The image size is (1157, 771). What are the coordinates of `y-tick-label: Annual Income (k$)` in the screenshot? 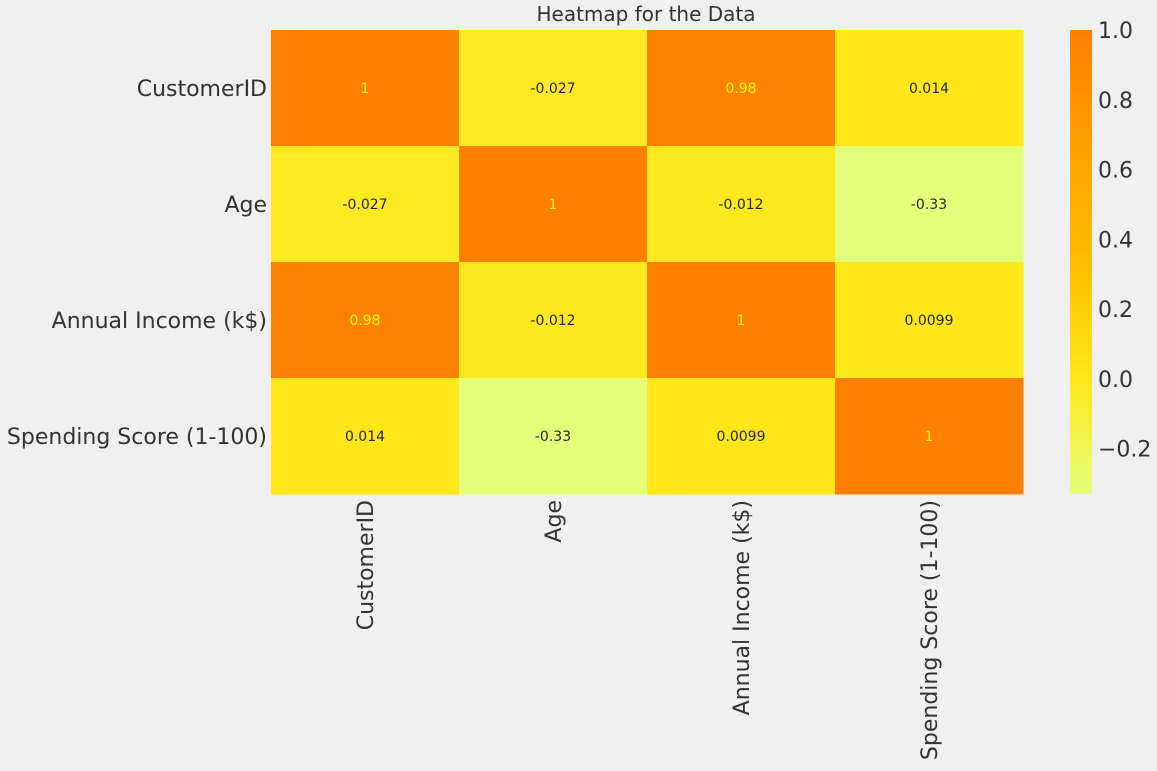 It's located at (159, 321).